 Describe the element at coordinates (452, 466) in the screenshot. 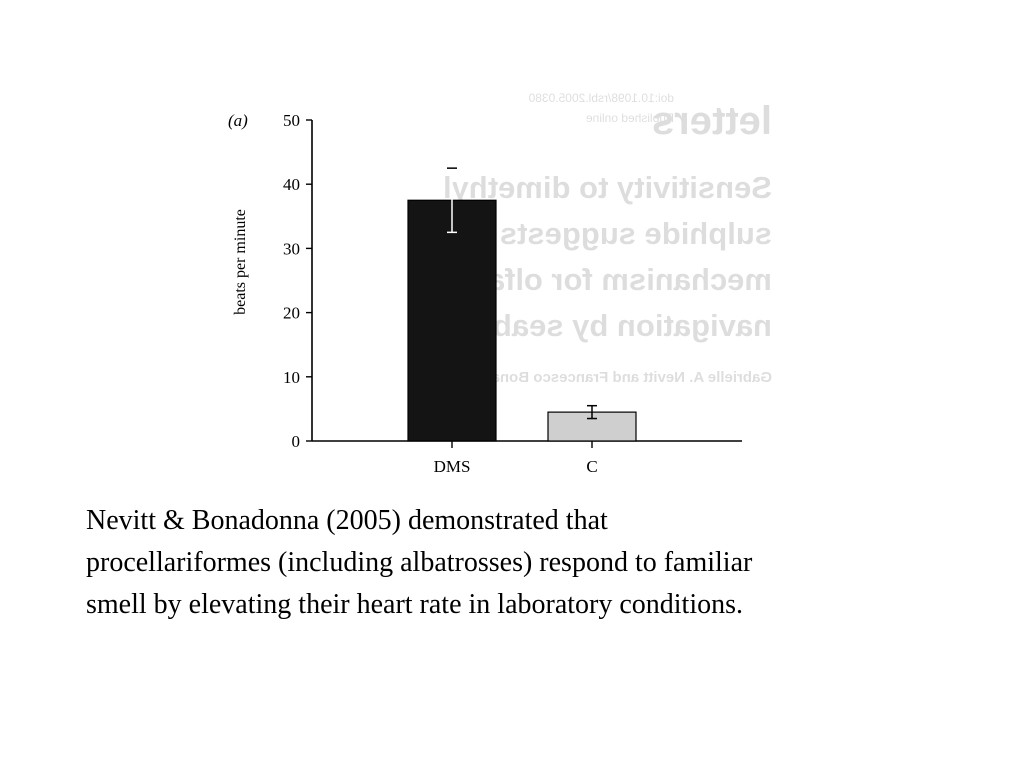

I see `x-tick-label: DMS` at that location.